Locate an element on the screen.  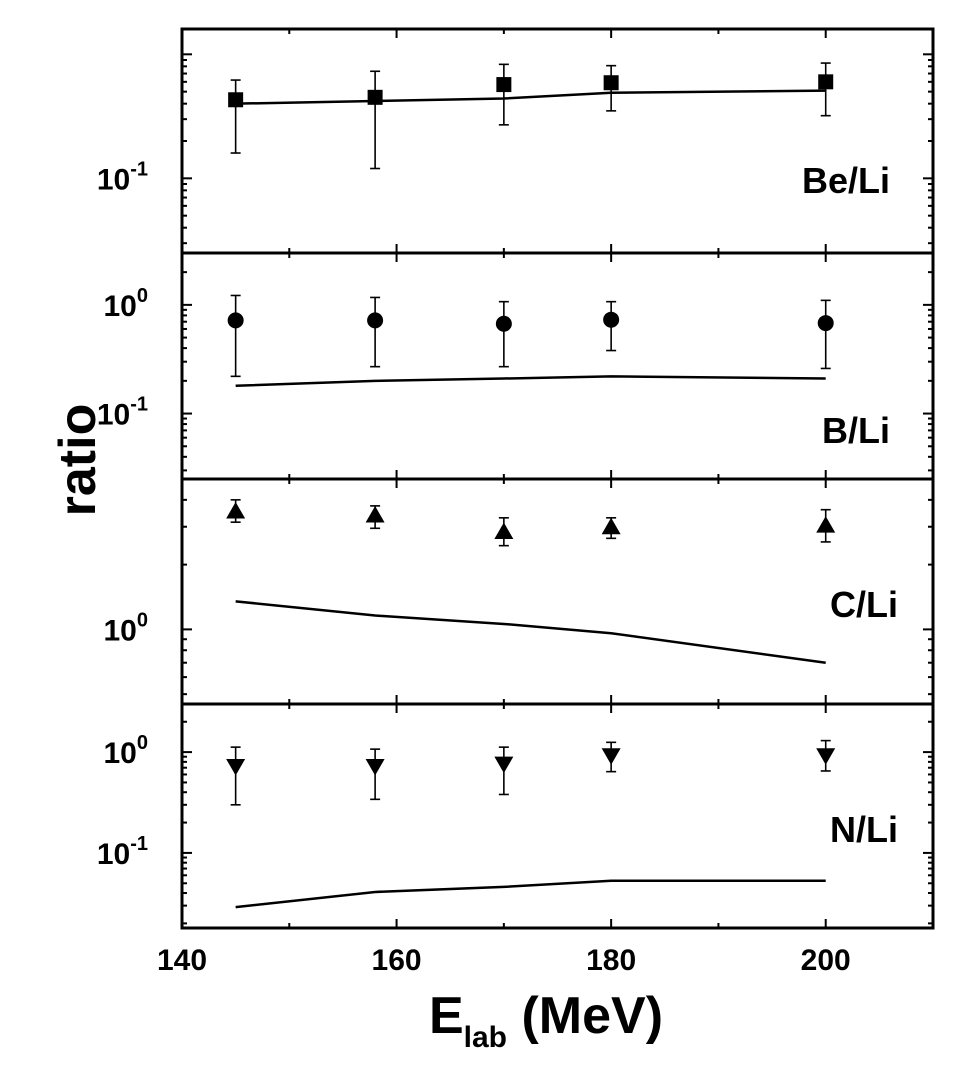
x-tick-label: 140 is located at coordinates (182, 960).